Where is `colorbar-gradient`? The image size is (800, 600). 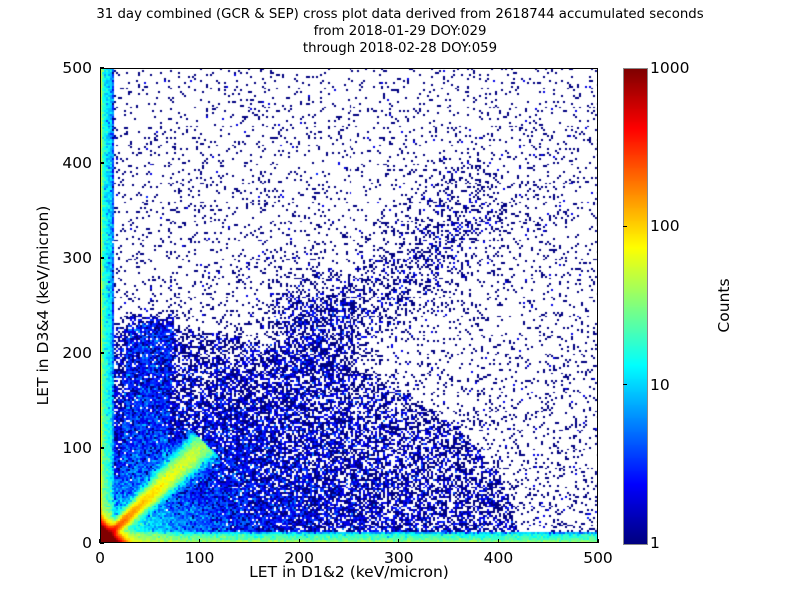 colorbar-gradient is located at coordinates (635, 306).